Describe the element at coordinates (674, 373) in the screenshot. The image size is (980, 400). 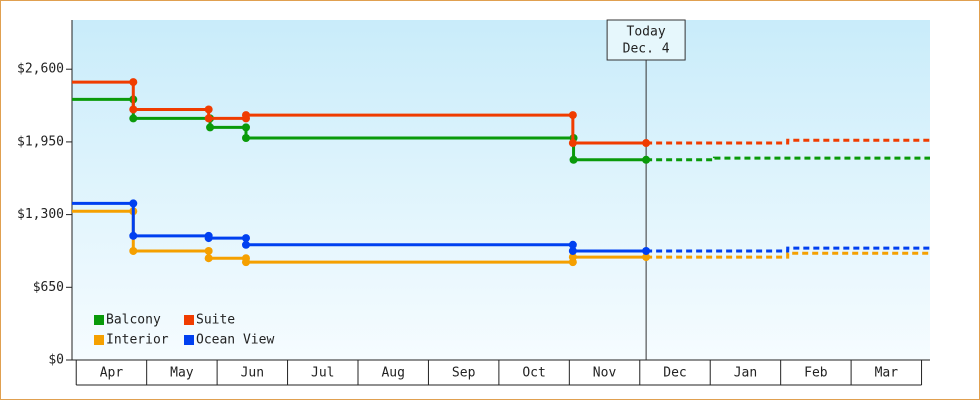
I see `x-tick-label: Dec` at that location.